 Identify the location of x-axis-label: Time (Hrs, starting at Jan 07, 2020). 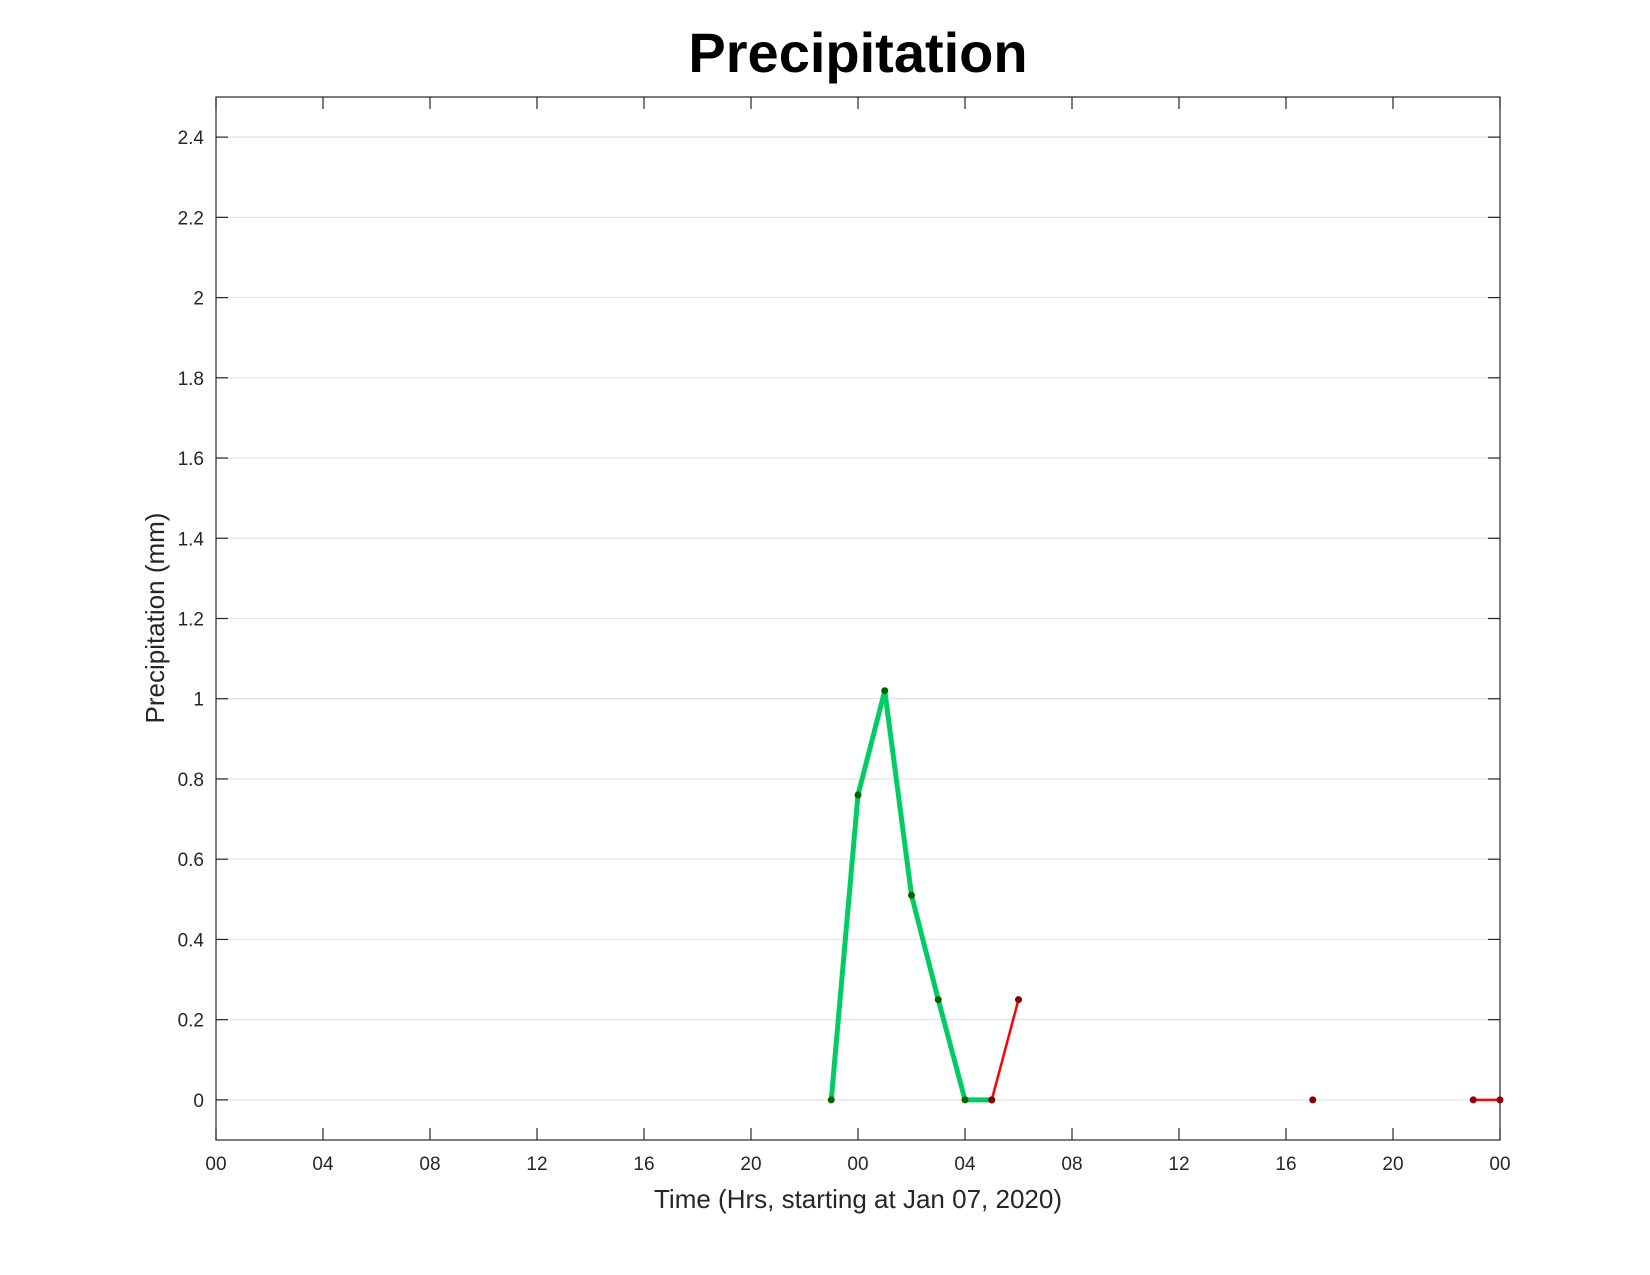
(858, 1199).